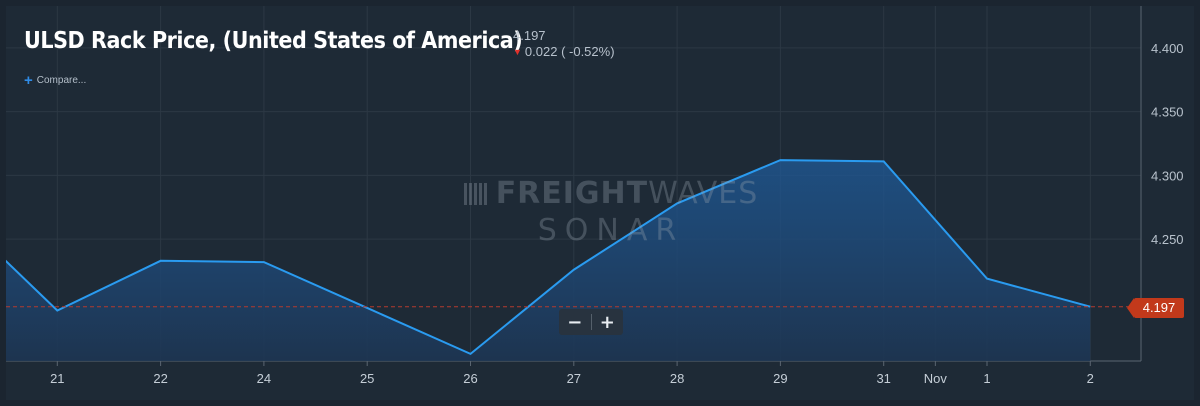 Image resolution: width=1200 pixels, height=406 pixels. Describe the element at coordinates (569, 51) in the screenshot. I see `change-value: 0.022 ( -0.52%)` at that location.